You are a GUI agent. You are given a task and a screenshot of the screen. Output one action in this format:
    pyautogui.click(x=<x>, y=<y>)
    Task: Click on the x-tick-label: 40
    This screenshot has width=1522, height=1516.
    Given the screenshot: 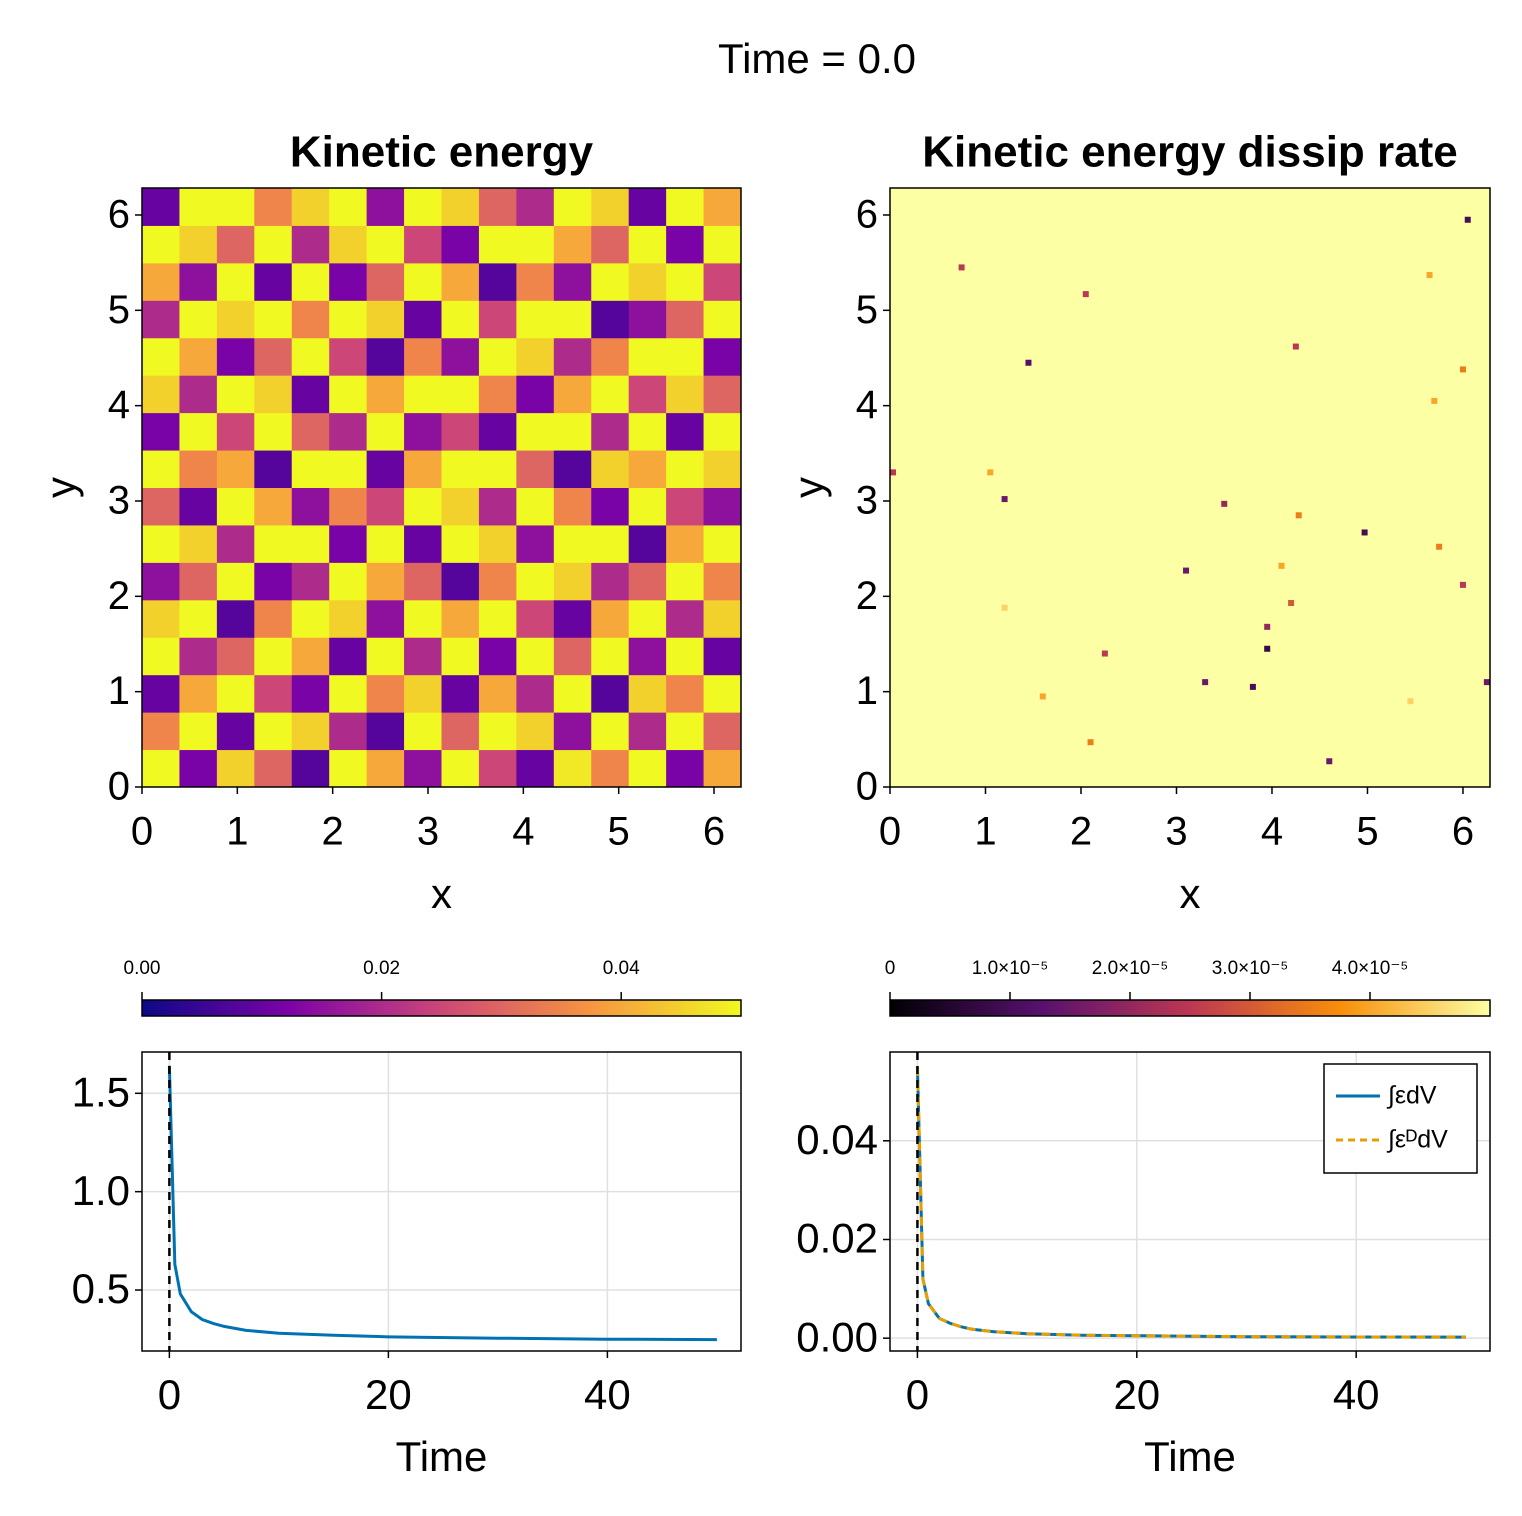 What is the action you would take?
    pyautogui.click(x=1356, y=1394)
    